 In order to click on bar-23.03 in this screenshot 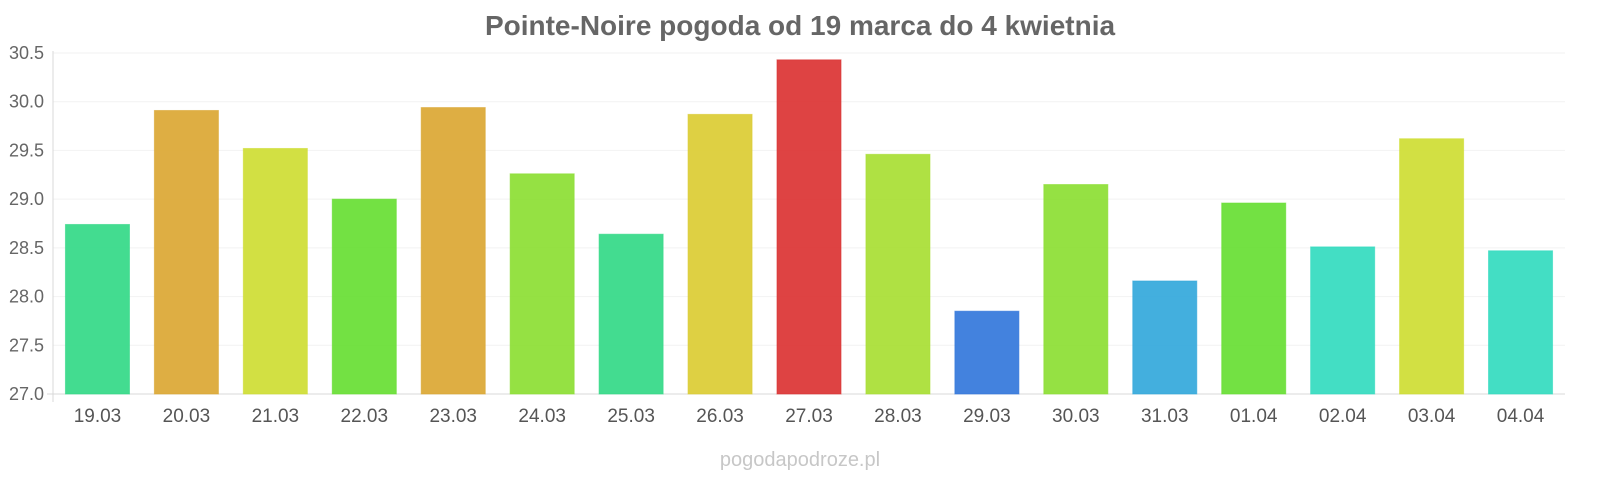, I will do `click(453, 251)`.